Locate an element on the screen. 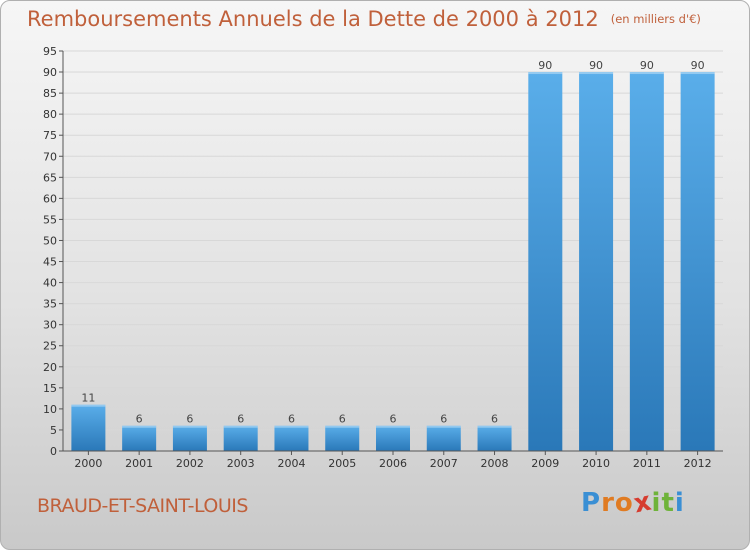 The width and height of the screenshot is (750, 550). proxiti-logo: Proxiti is located at coordinates (633, 502).